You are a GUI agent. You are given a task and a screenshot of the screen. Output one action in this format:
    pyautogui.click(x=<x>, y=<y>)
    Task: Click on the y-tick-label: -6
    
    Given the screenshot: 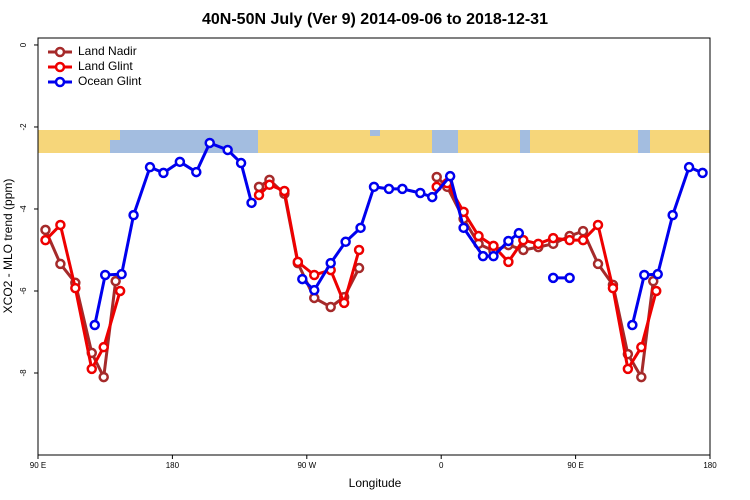 What is the action you would take?
    pyautogui.click(x=23, y=291)
    